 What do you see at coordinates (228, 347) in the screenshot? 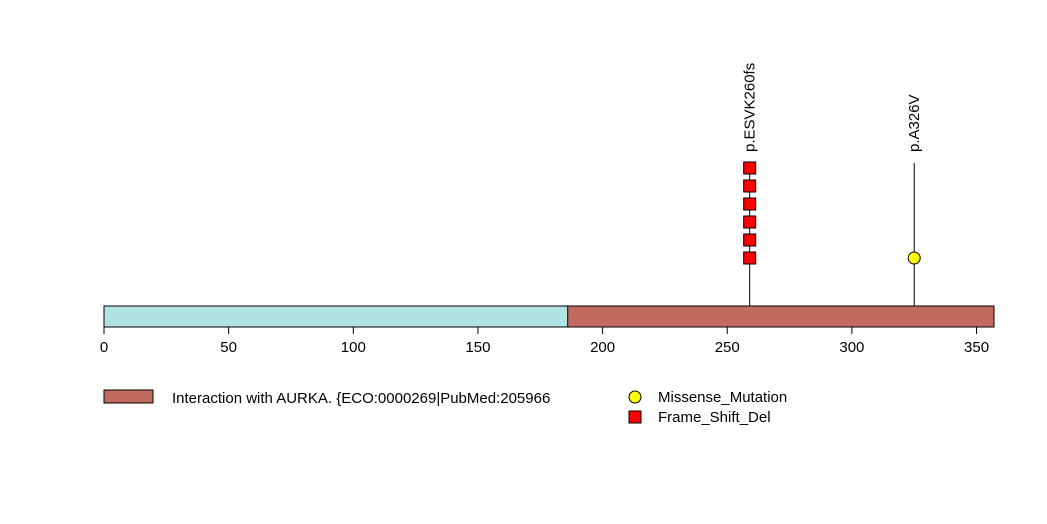
I see `x-tick-label: 50` at bounding box center [228, 347].